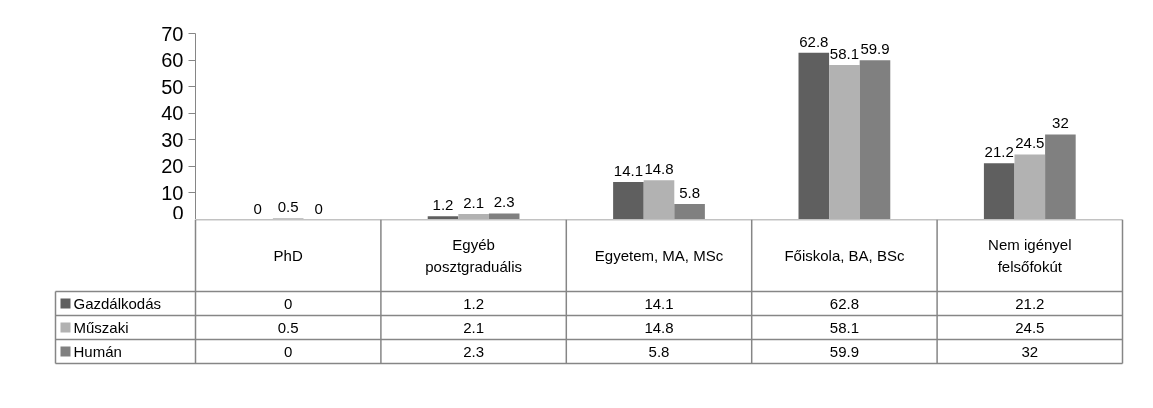  What do you see at coordinates (844, 54) in the screenshot?
I see `text: 58.1` at bounding box center [844, 54].